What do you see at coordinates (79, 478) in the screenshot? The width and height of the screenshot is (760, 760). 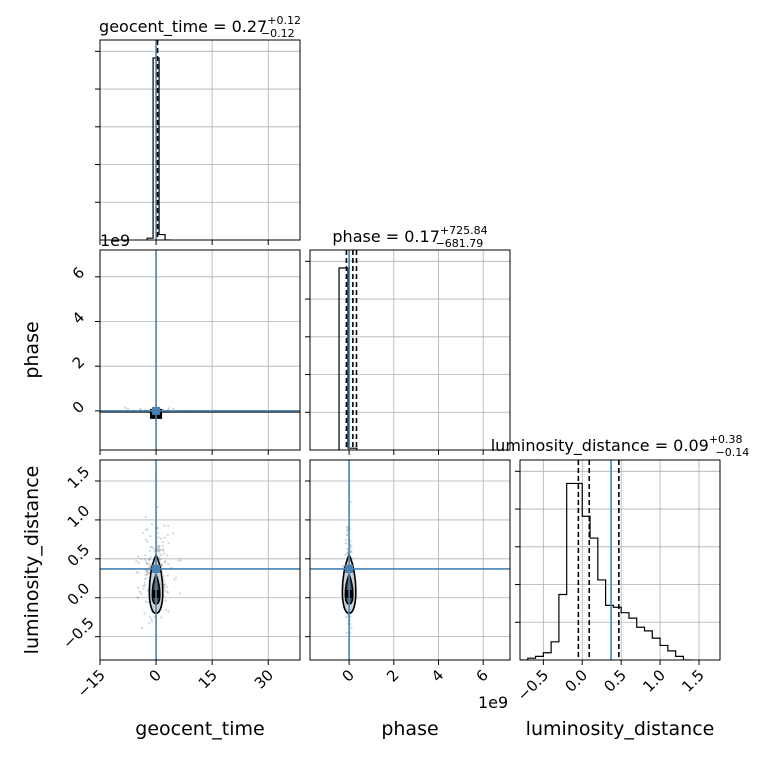 I see `y-tick-label: 1.5` at bounding box center [79, 478].